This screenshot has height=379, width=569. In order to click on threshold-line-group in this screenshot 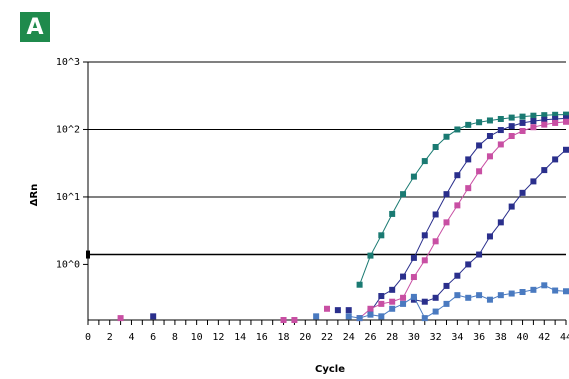, I will do `click(326, 254)`.